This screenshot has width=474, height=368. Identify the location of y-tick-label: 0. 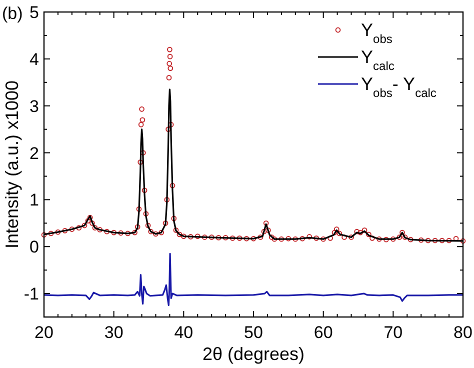
(34, 247).